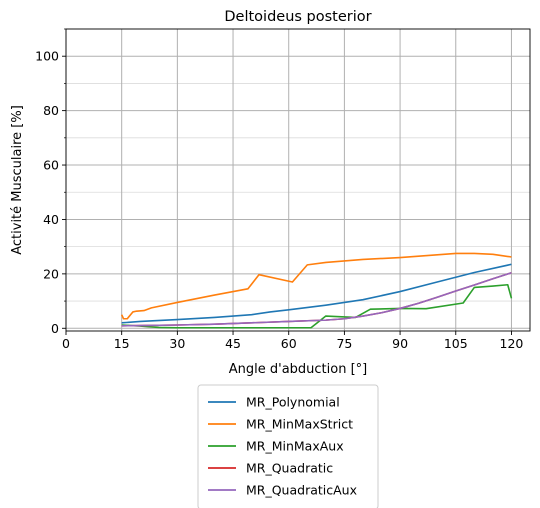 The image size is (540, 508). I want to click on x-tick-label: 60, so click(289, 343).